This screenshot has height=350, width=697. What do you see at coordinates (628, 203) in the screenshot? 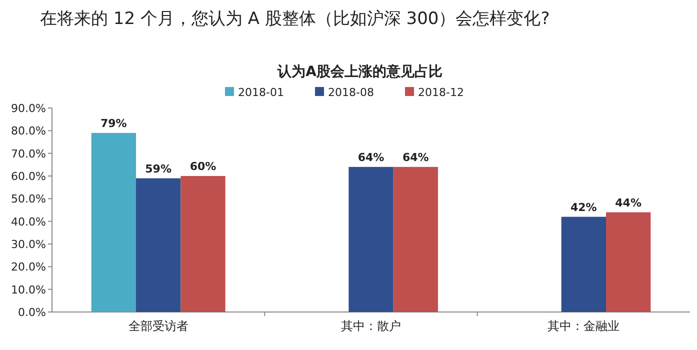
I see `data-label: 44%` at bounding box center [628, 203].